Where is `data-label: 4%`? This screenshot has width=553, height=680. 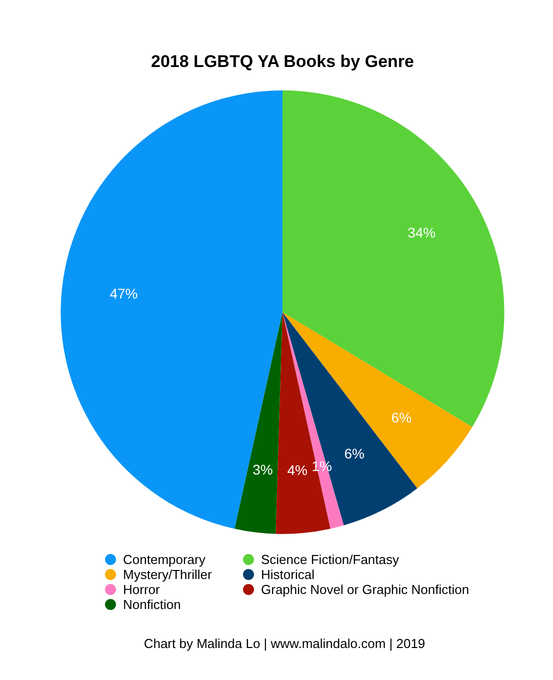 data-label: 4% is located at coordinates (297, 470).